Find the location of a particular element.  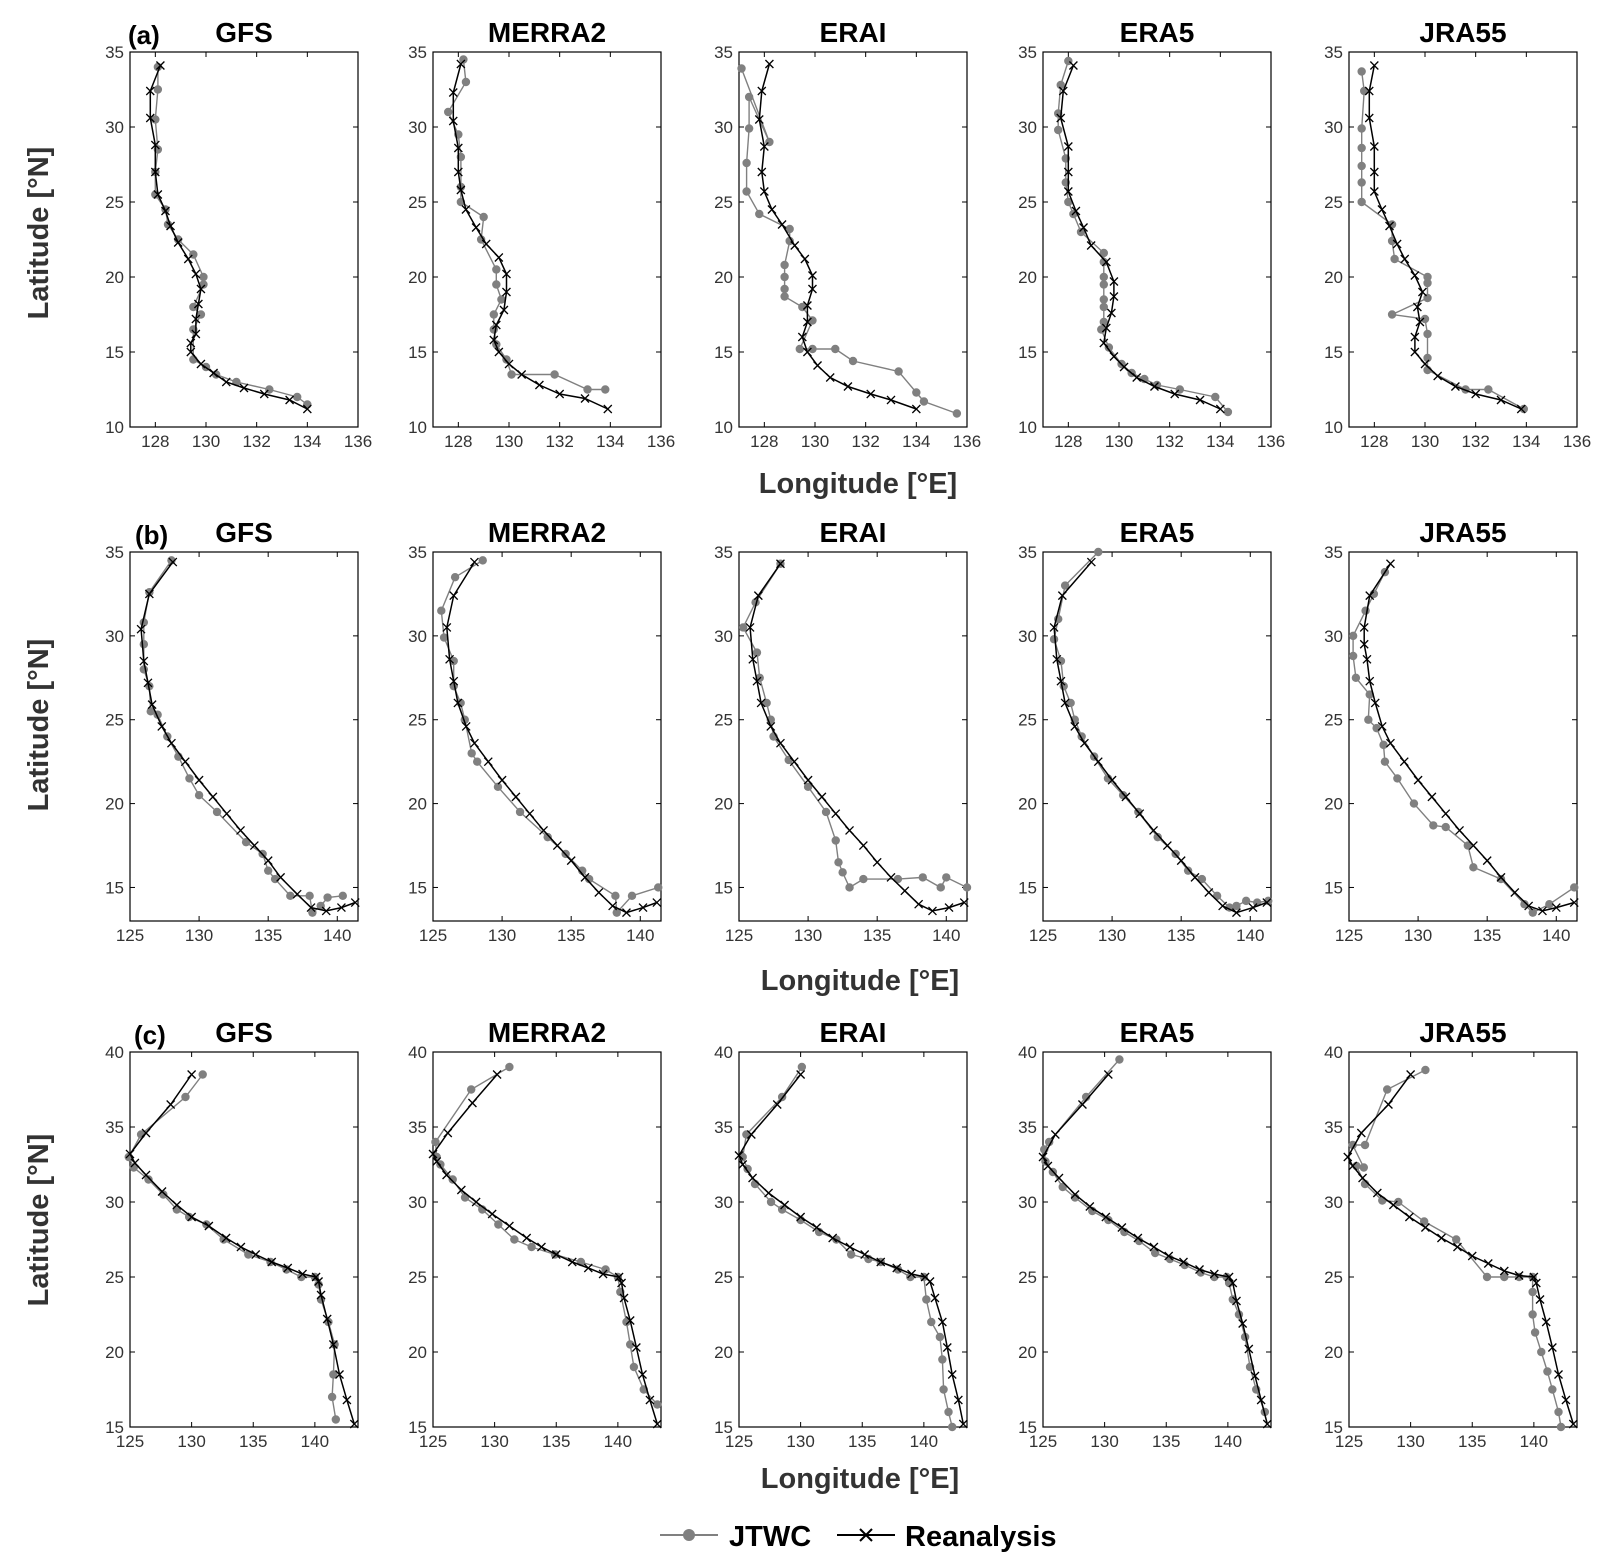

panel-c-erai-reanalysis-line is located at coordinates (851, 1249).